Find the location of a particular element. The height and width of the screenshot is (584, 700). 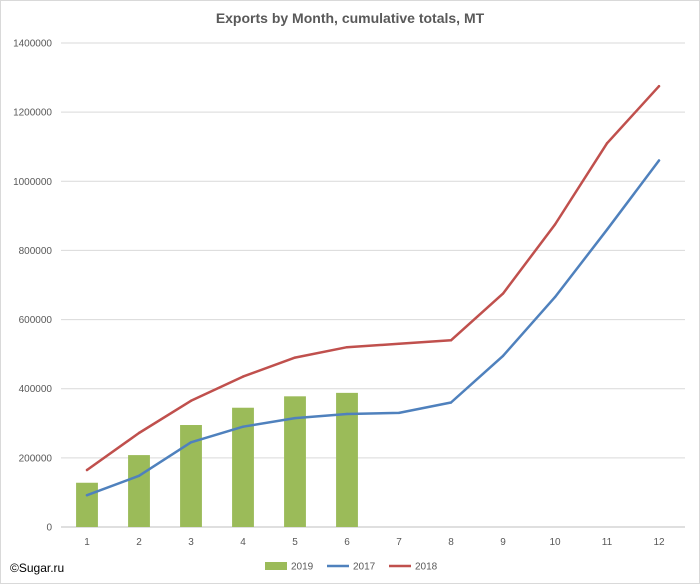

y-tick-label: 600000 is located at coordinates (36, 320).